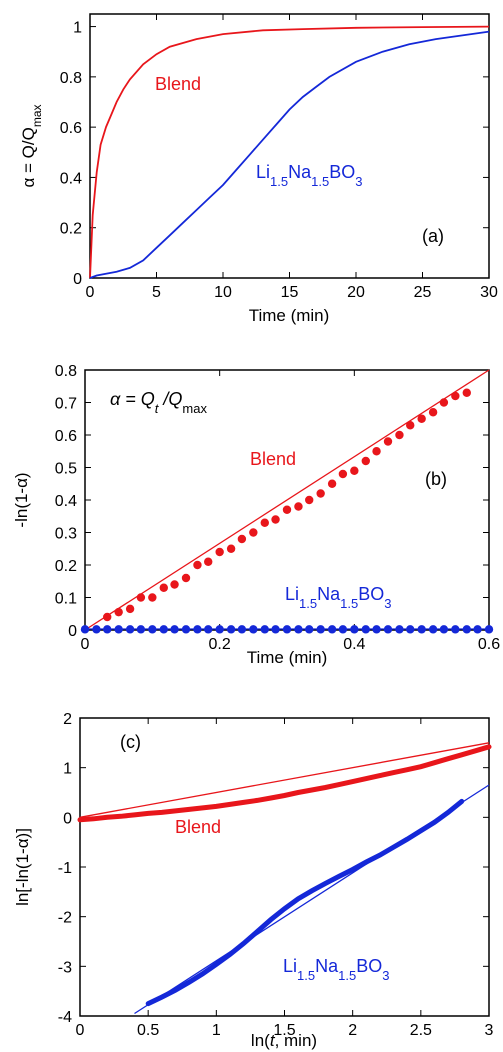  What do you see at coordinates (489, 292) in the screenshot?
I see `x-tick-label: 30` at bounding box center [489, 292].